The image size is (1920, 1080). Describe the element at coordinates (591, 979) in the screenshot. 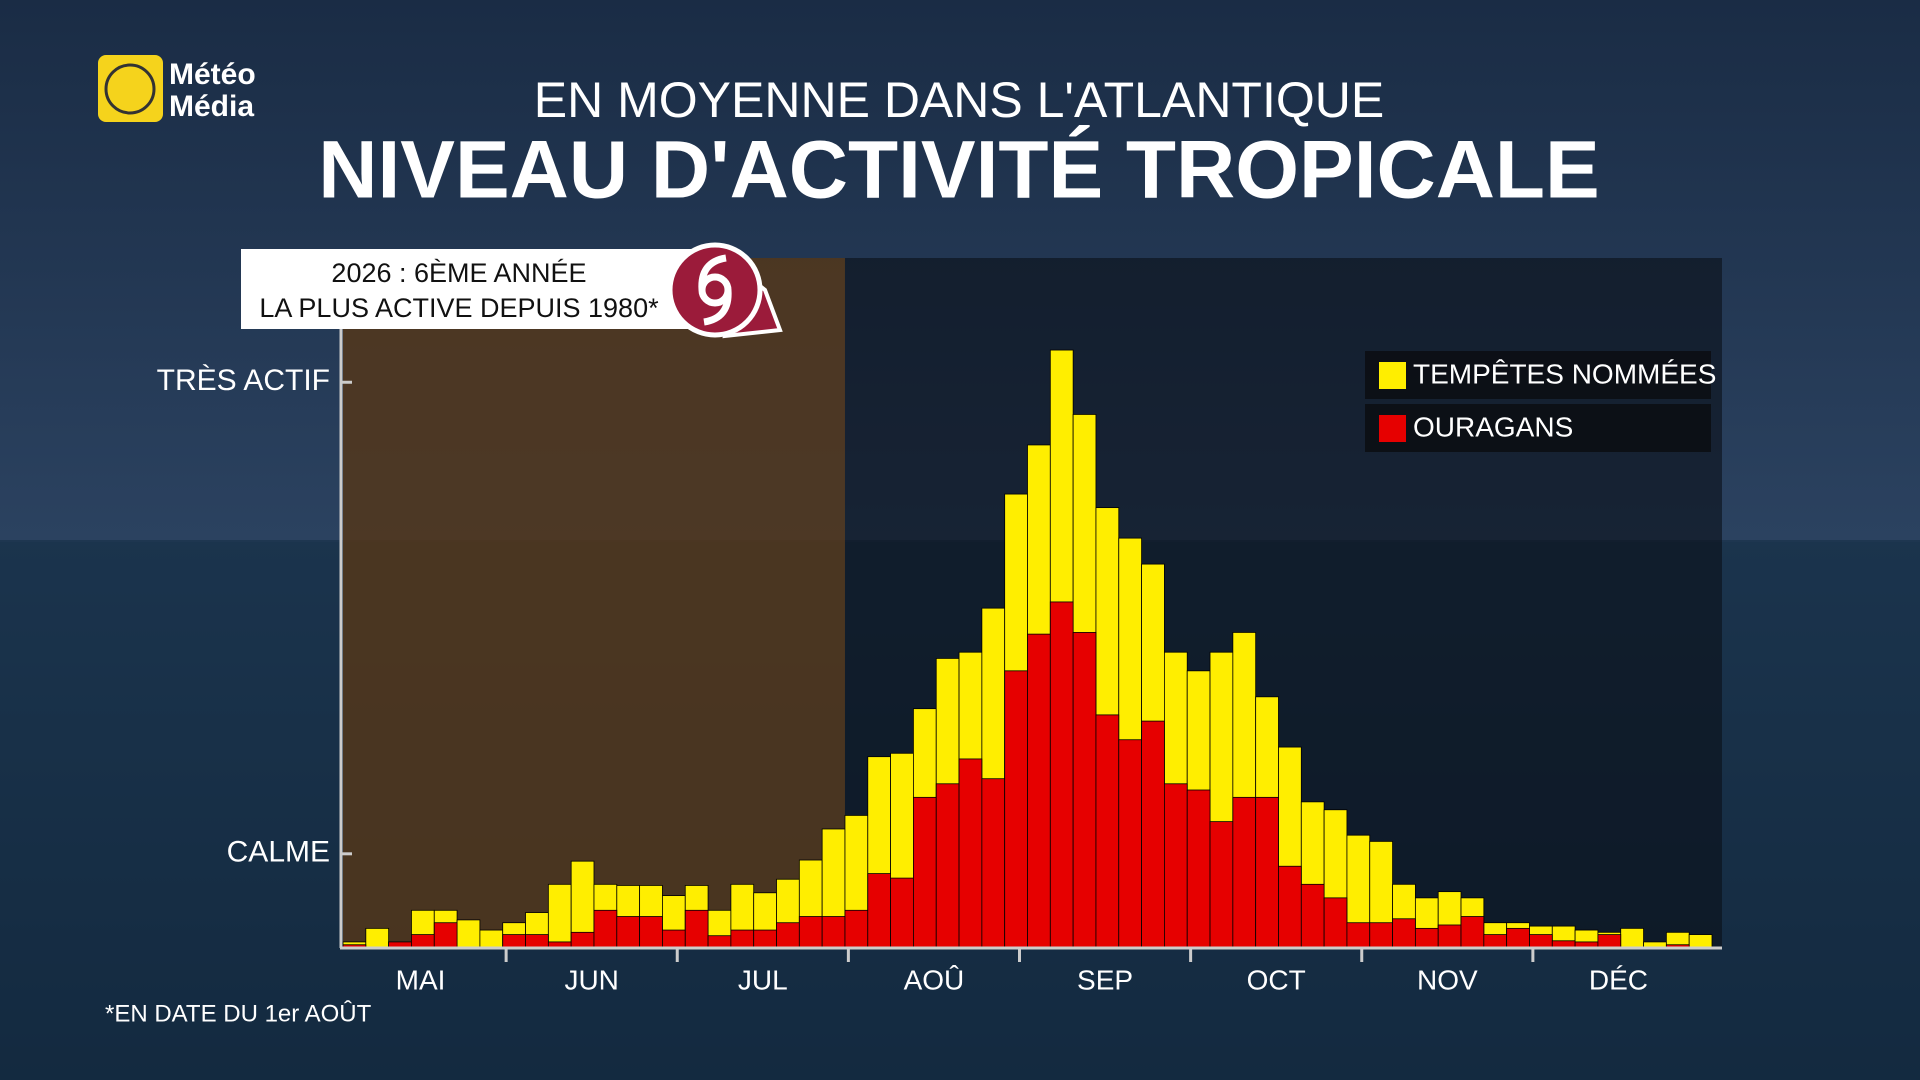

I see `x-tick-label: JUN` at that location.